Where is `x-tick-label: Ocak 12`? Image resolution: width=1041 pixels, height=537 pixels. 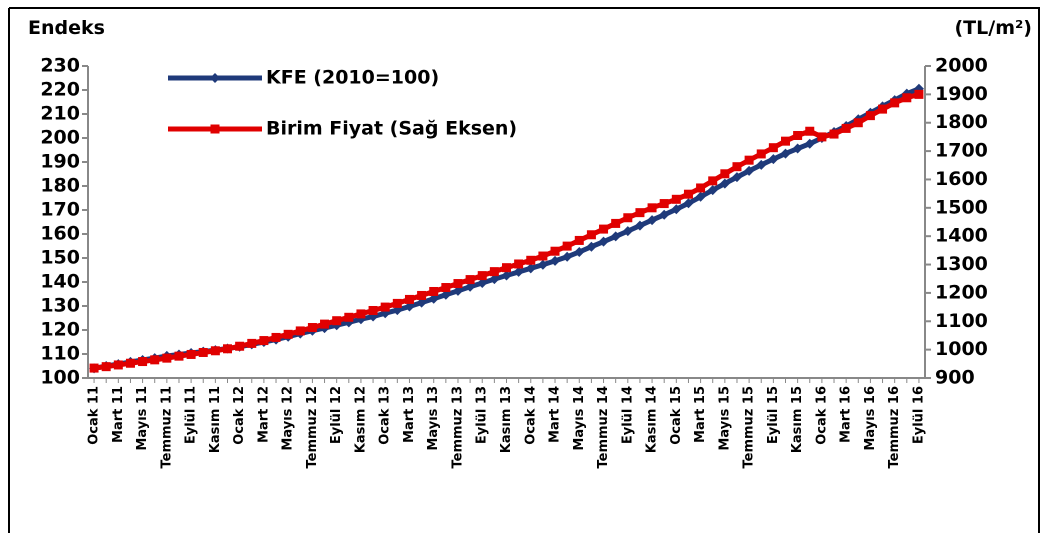 x-tick-label: Ocak 12 is located at coordinates (239, 415).